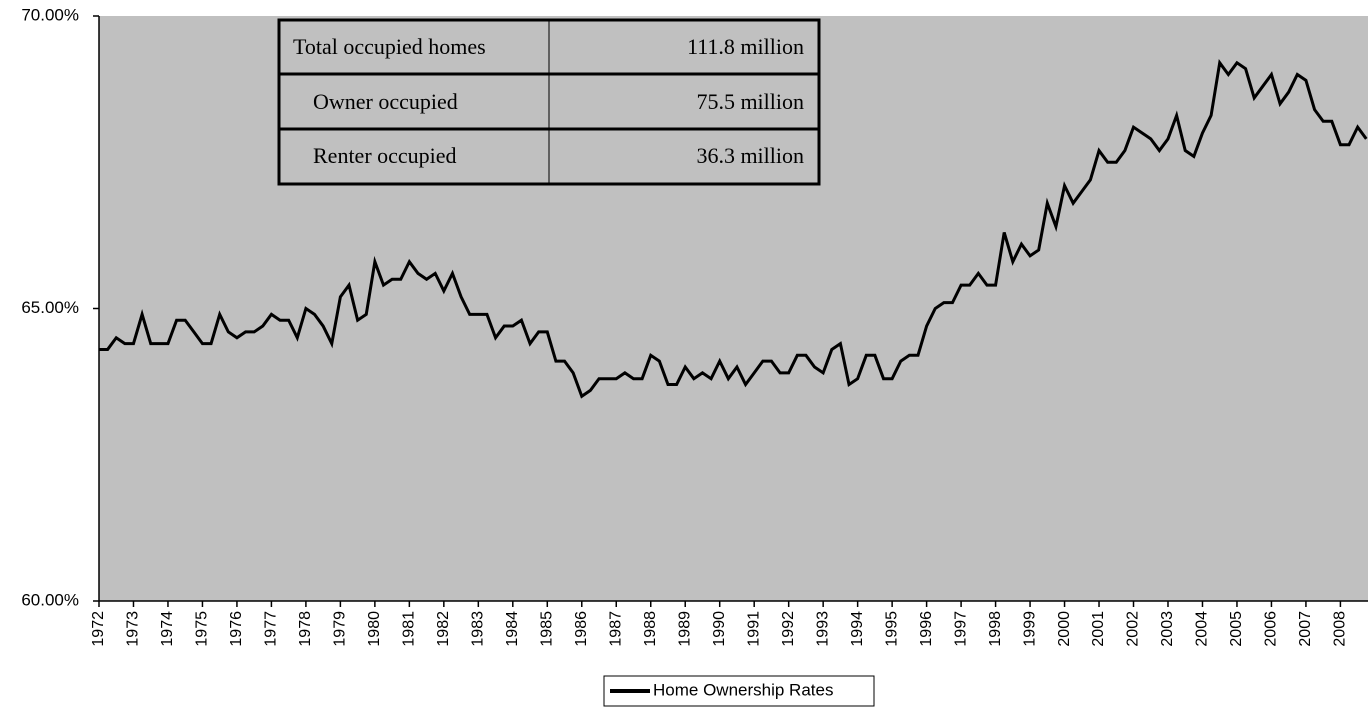 The width and height of the screenshot is (1370, 714). Describe the element at coordinates (512, 629) in the screenshot. I see `x-tick-label: 1984` at that location.